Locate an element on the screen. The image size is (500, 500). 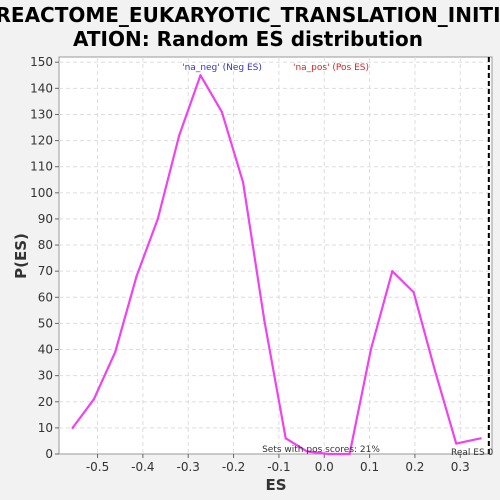
y-tick-label: 120 is located at coordinates (41, 141).